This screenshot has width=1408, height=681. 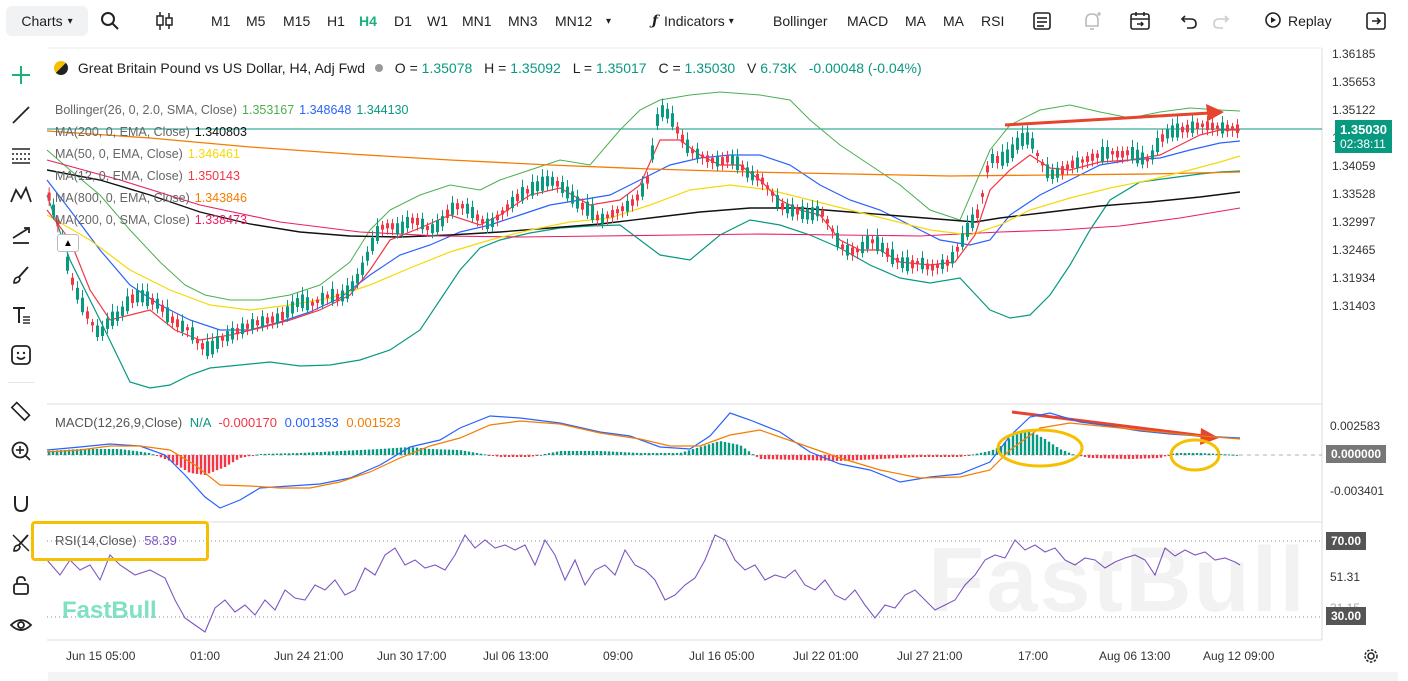 I want to click on replay-icon, so click(x=1273, y=21).